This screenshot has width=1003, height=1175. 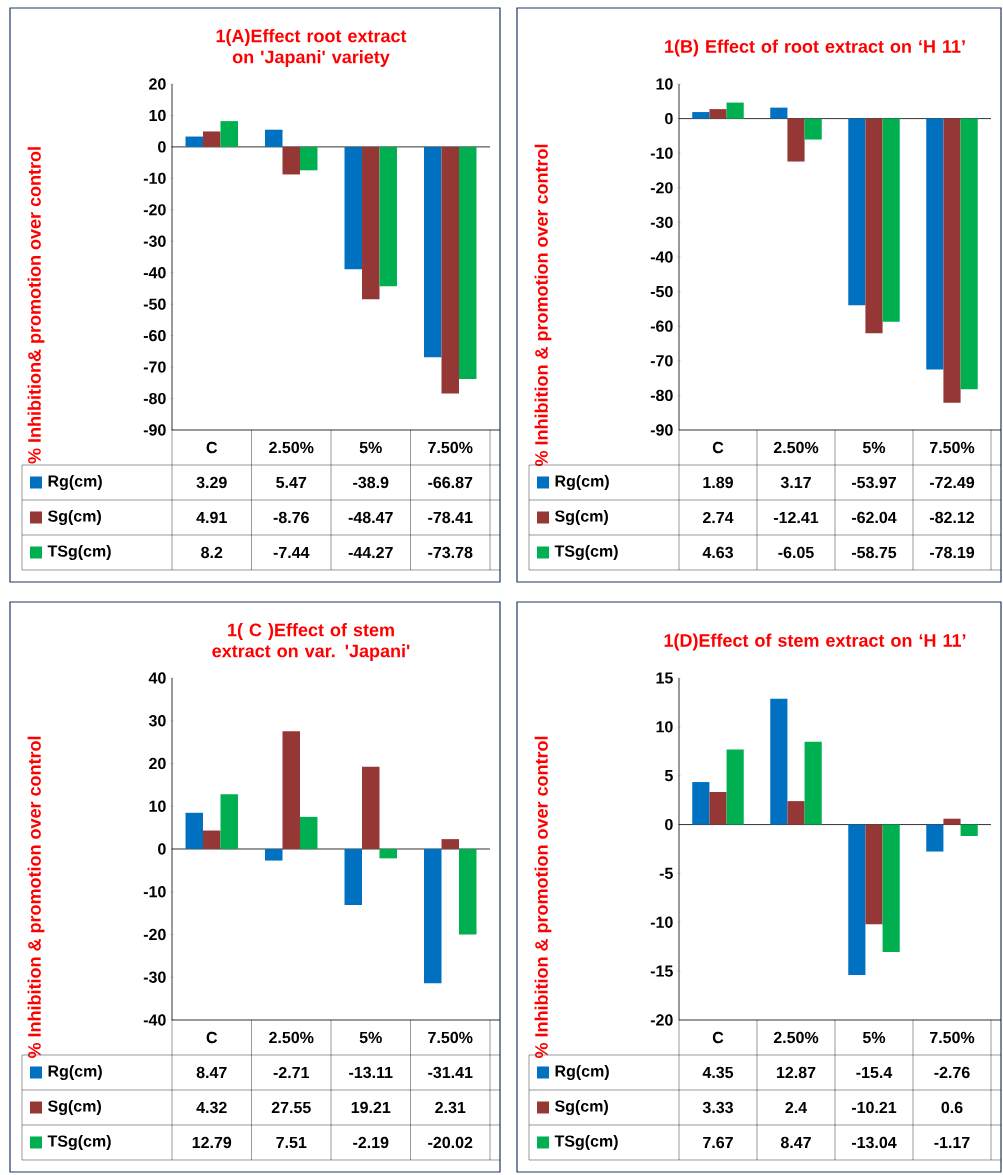 I want to click on chart-title: 1(B) Effect of root extract on ‘H 11’, so click(x=815, y=48).